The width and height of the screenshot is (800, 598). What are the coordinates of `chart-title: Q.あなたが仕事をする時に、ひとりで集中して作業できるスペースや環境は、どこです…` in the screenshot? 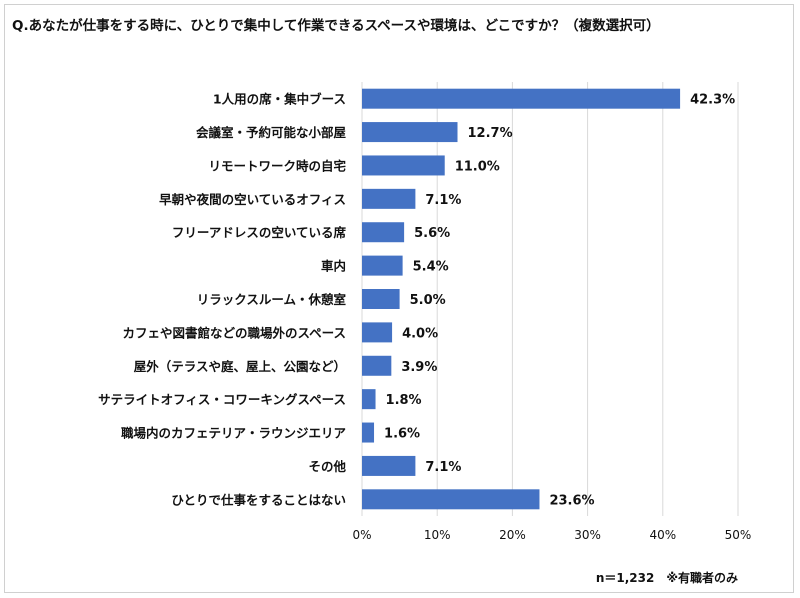 It's located at (336, 26).